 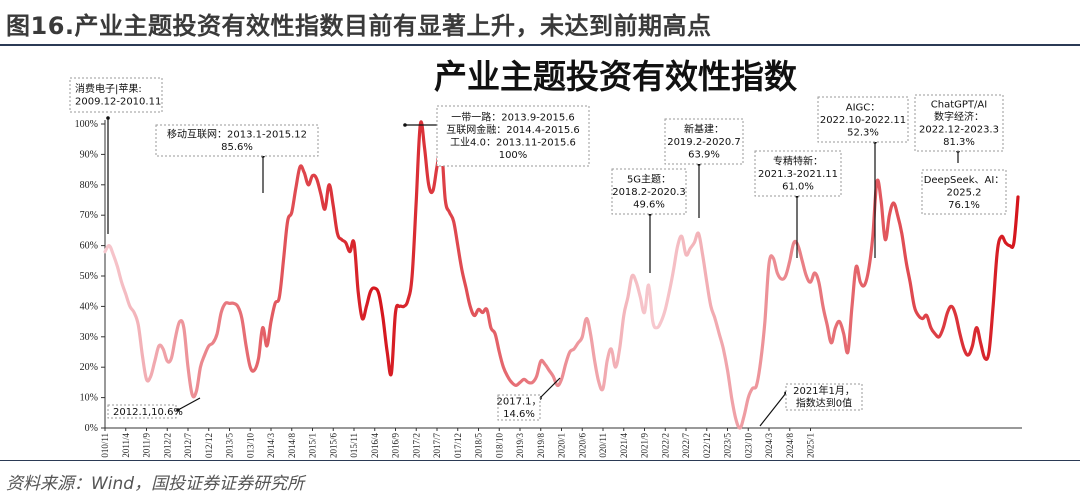 What do you see at coordinates (519, 402) in the screenshot?
I see `annotation-line: 2017.1，` at bounding box center [519, 402].